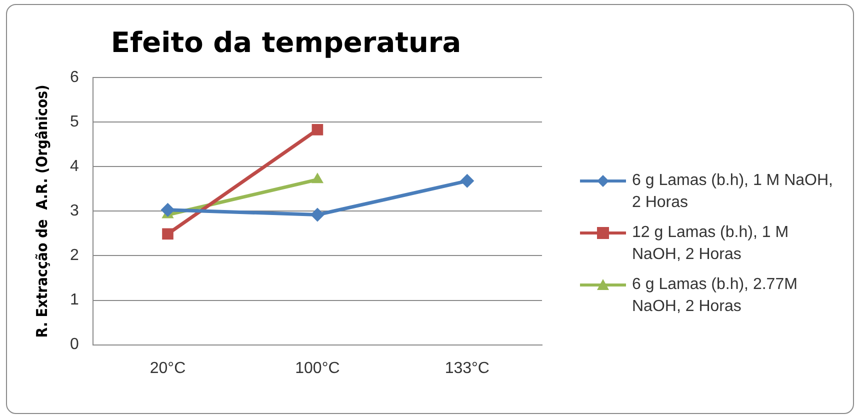 The image size is (862, 420). I want to click on y-axis-title: R. Extracção de A.R. (Orgânicos), so click(41, 211).